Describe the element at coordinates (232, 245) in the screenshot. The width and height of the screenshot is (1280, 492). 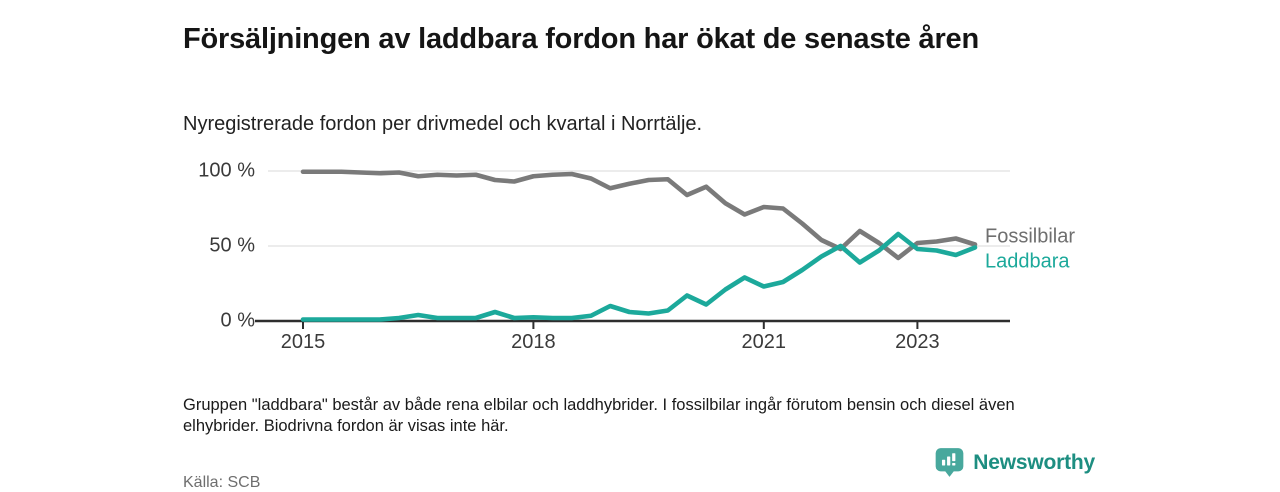
I see `y-axis-tick-label: 50 %` at that location.